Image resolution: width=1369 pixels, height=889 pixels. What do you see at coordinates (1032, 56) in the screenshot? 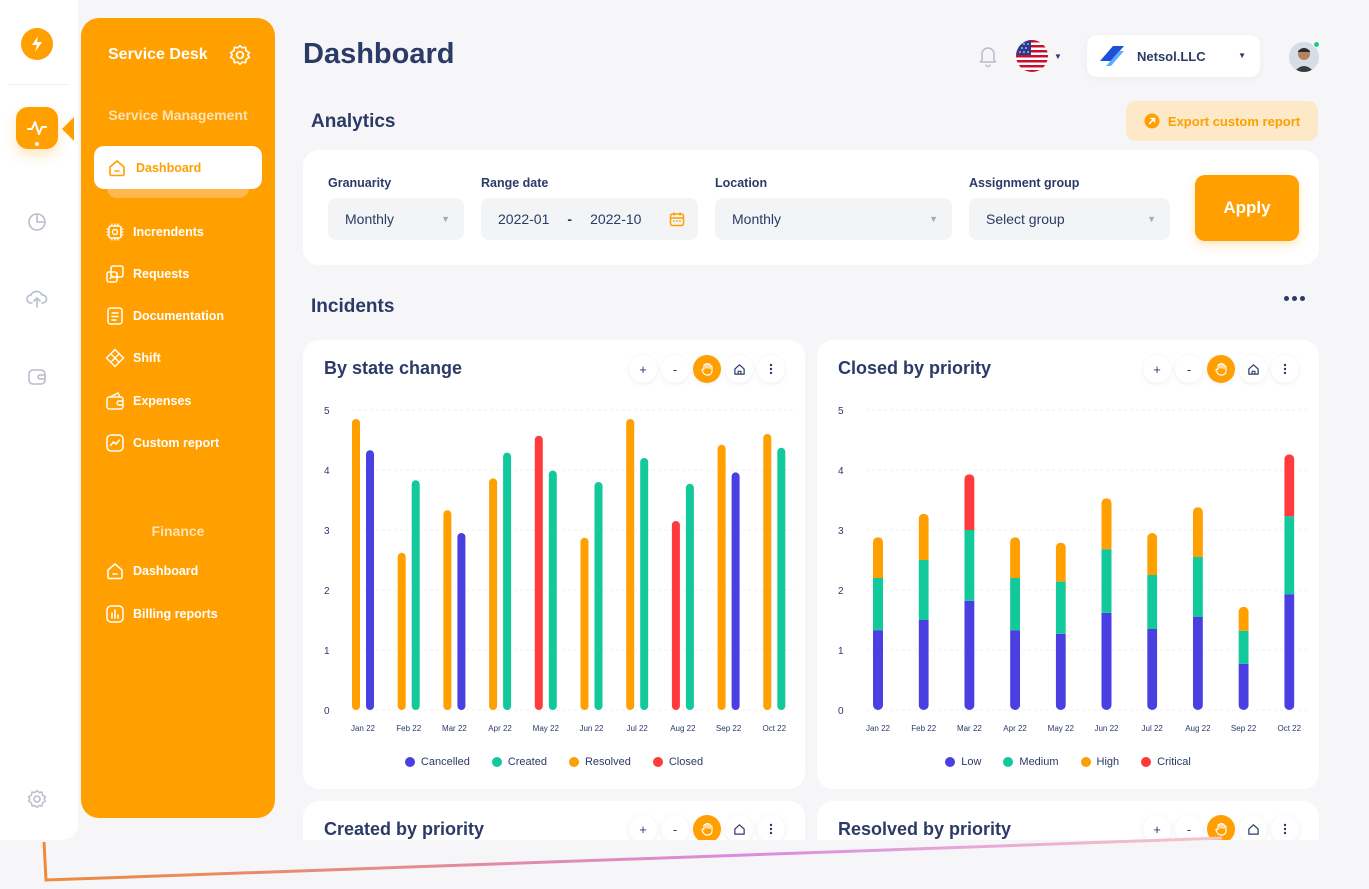
I see `us-flag-icon` at bounding box center [1032, 56].